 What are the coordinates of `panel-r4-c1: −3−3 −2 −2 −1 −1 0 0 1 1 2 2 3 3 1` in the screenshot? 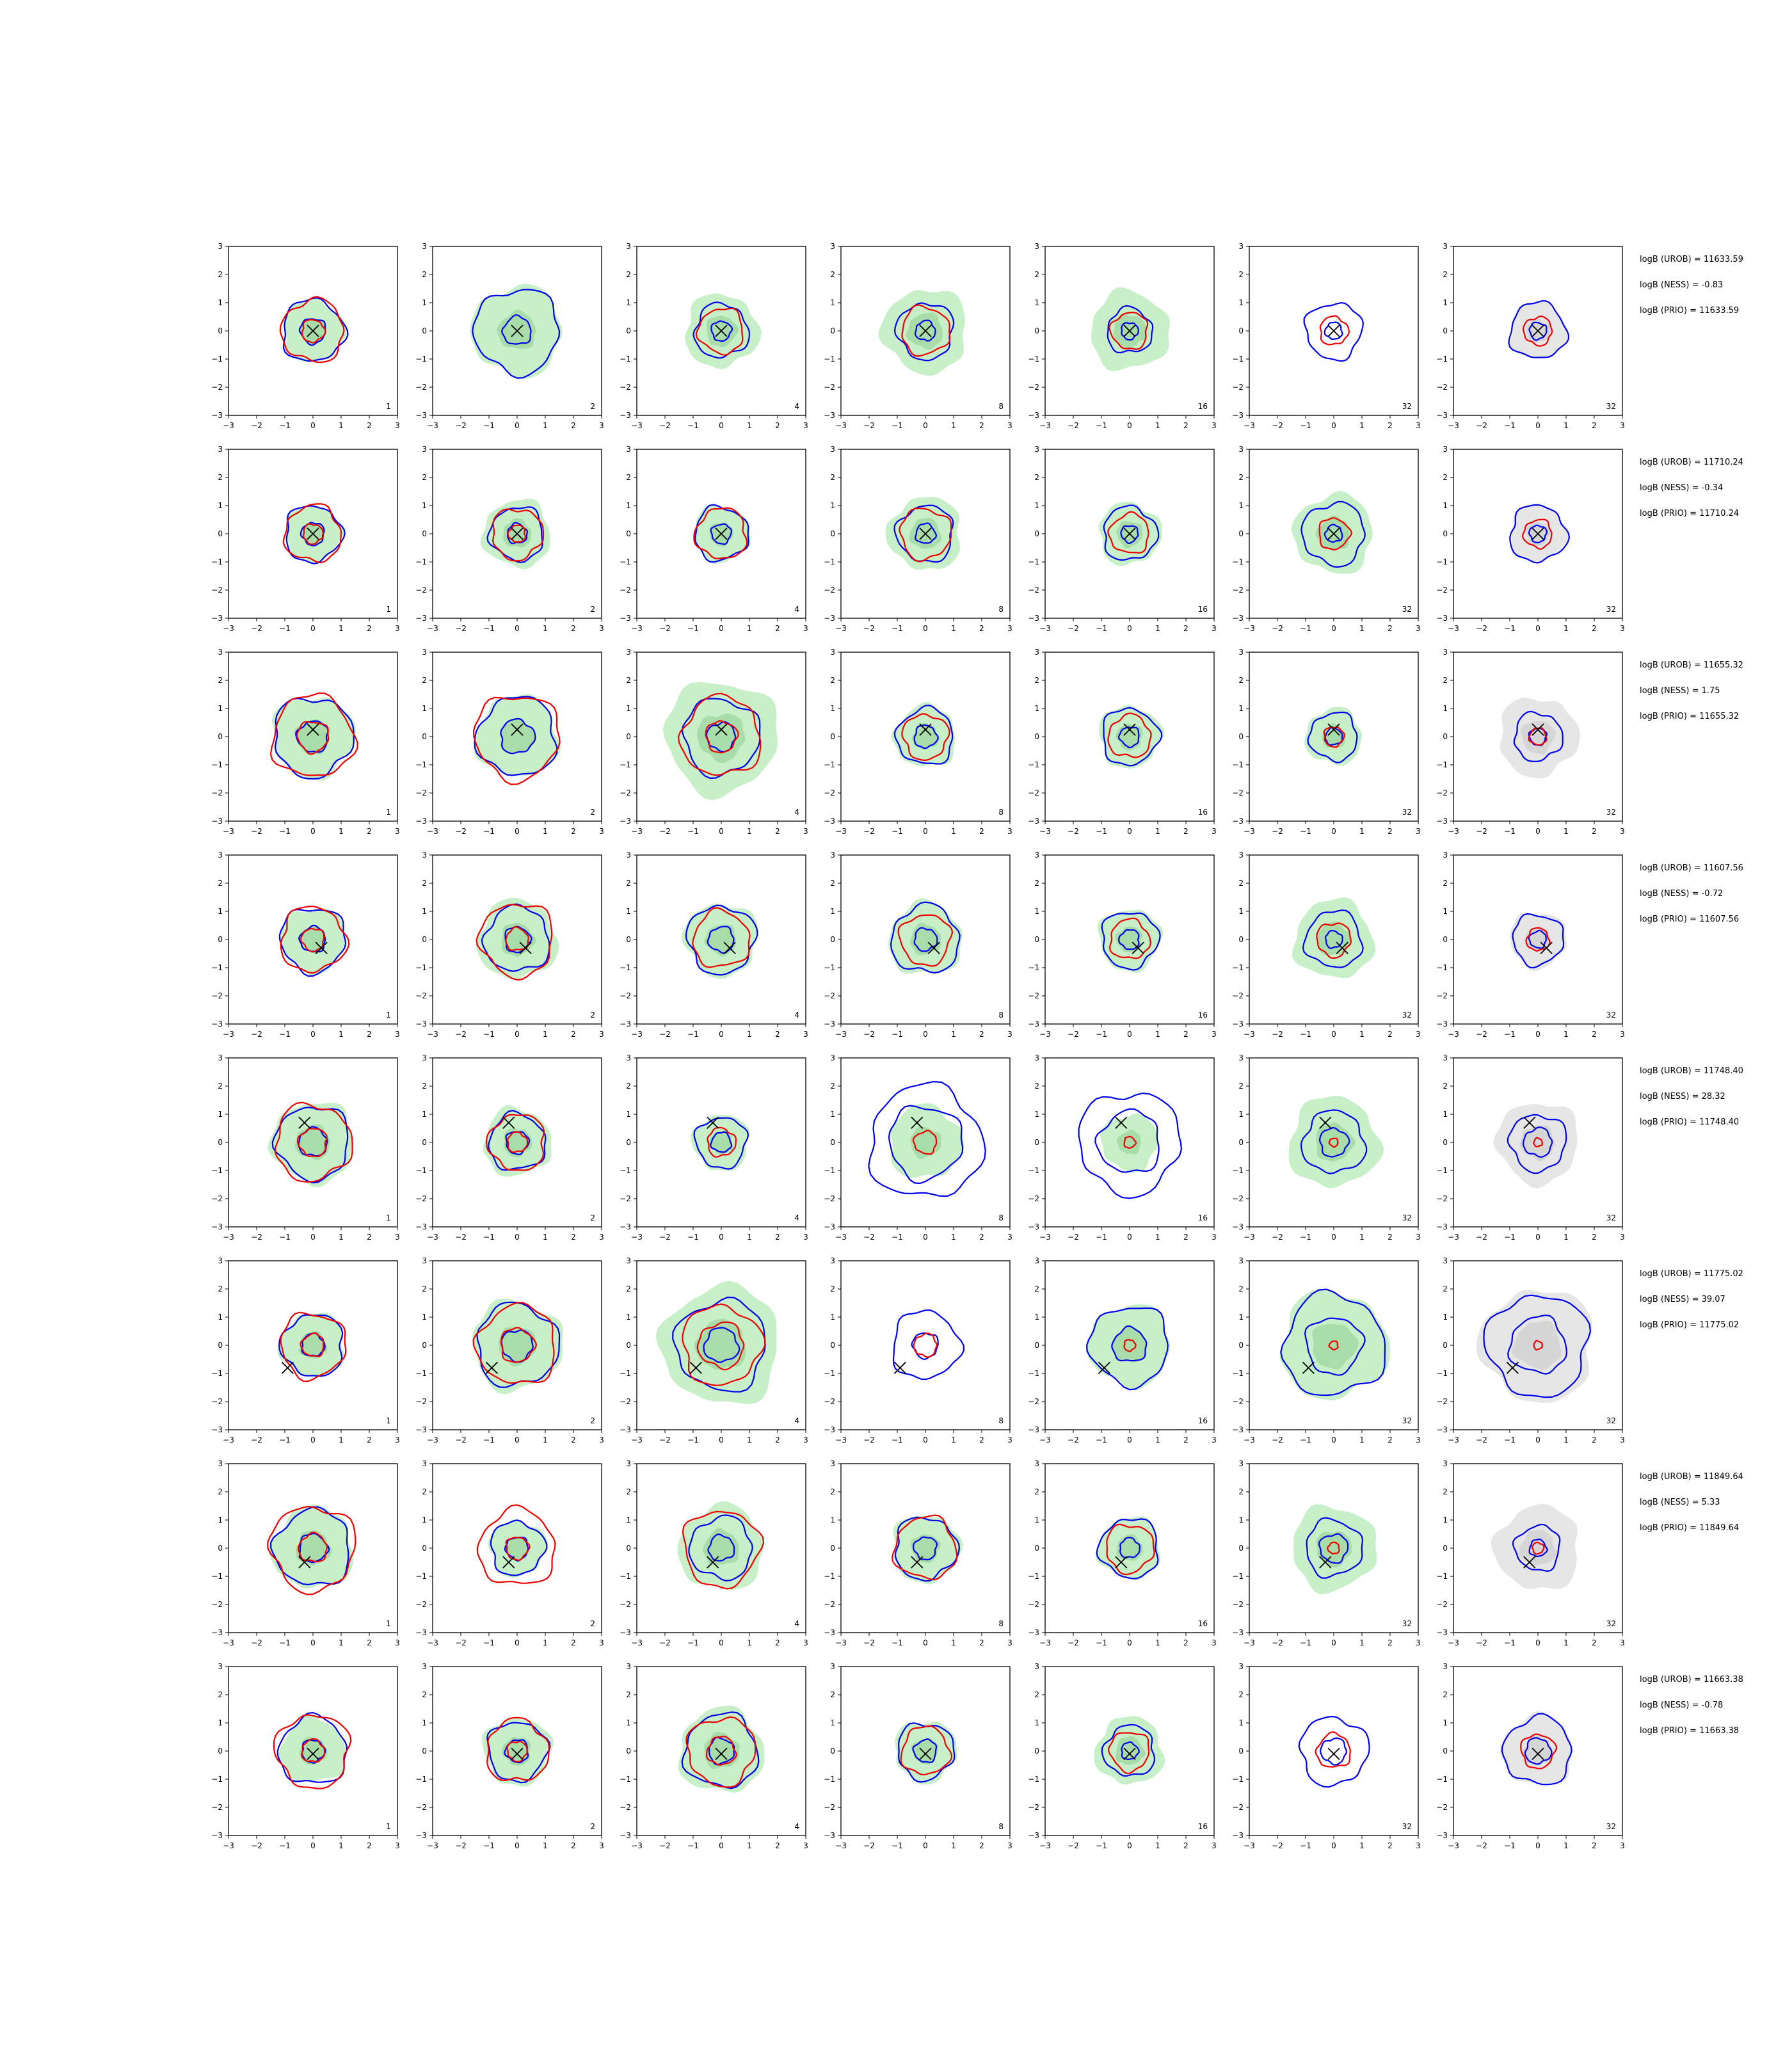 It's located at (305, 945).